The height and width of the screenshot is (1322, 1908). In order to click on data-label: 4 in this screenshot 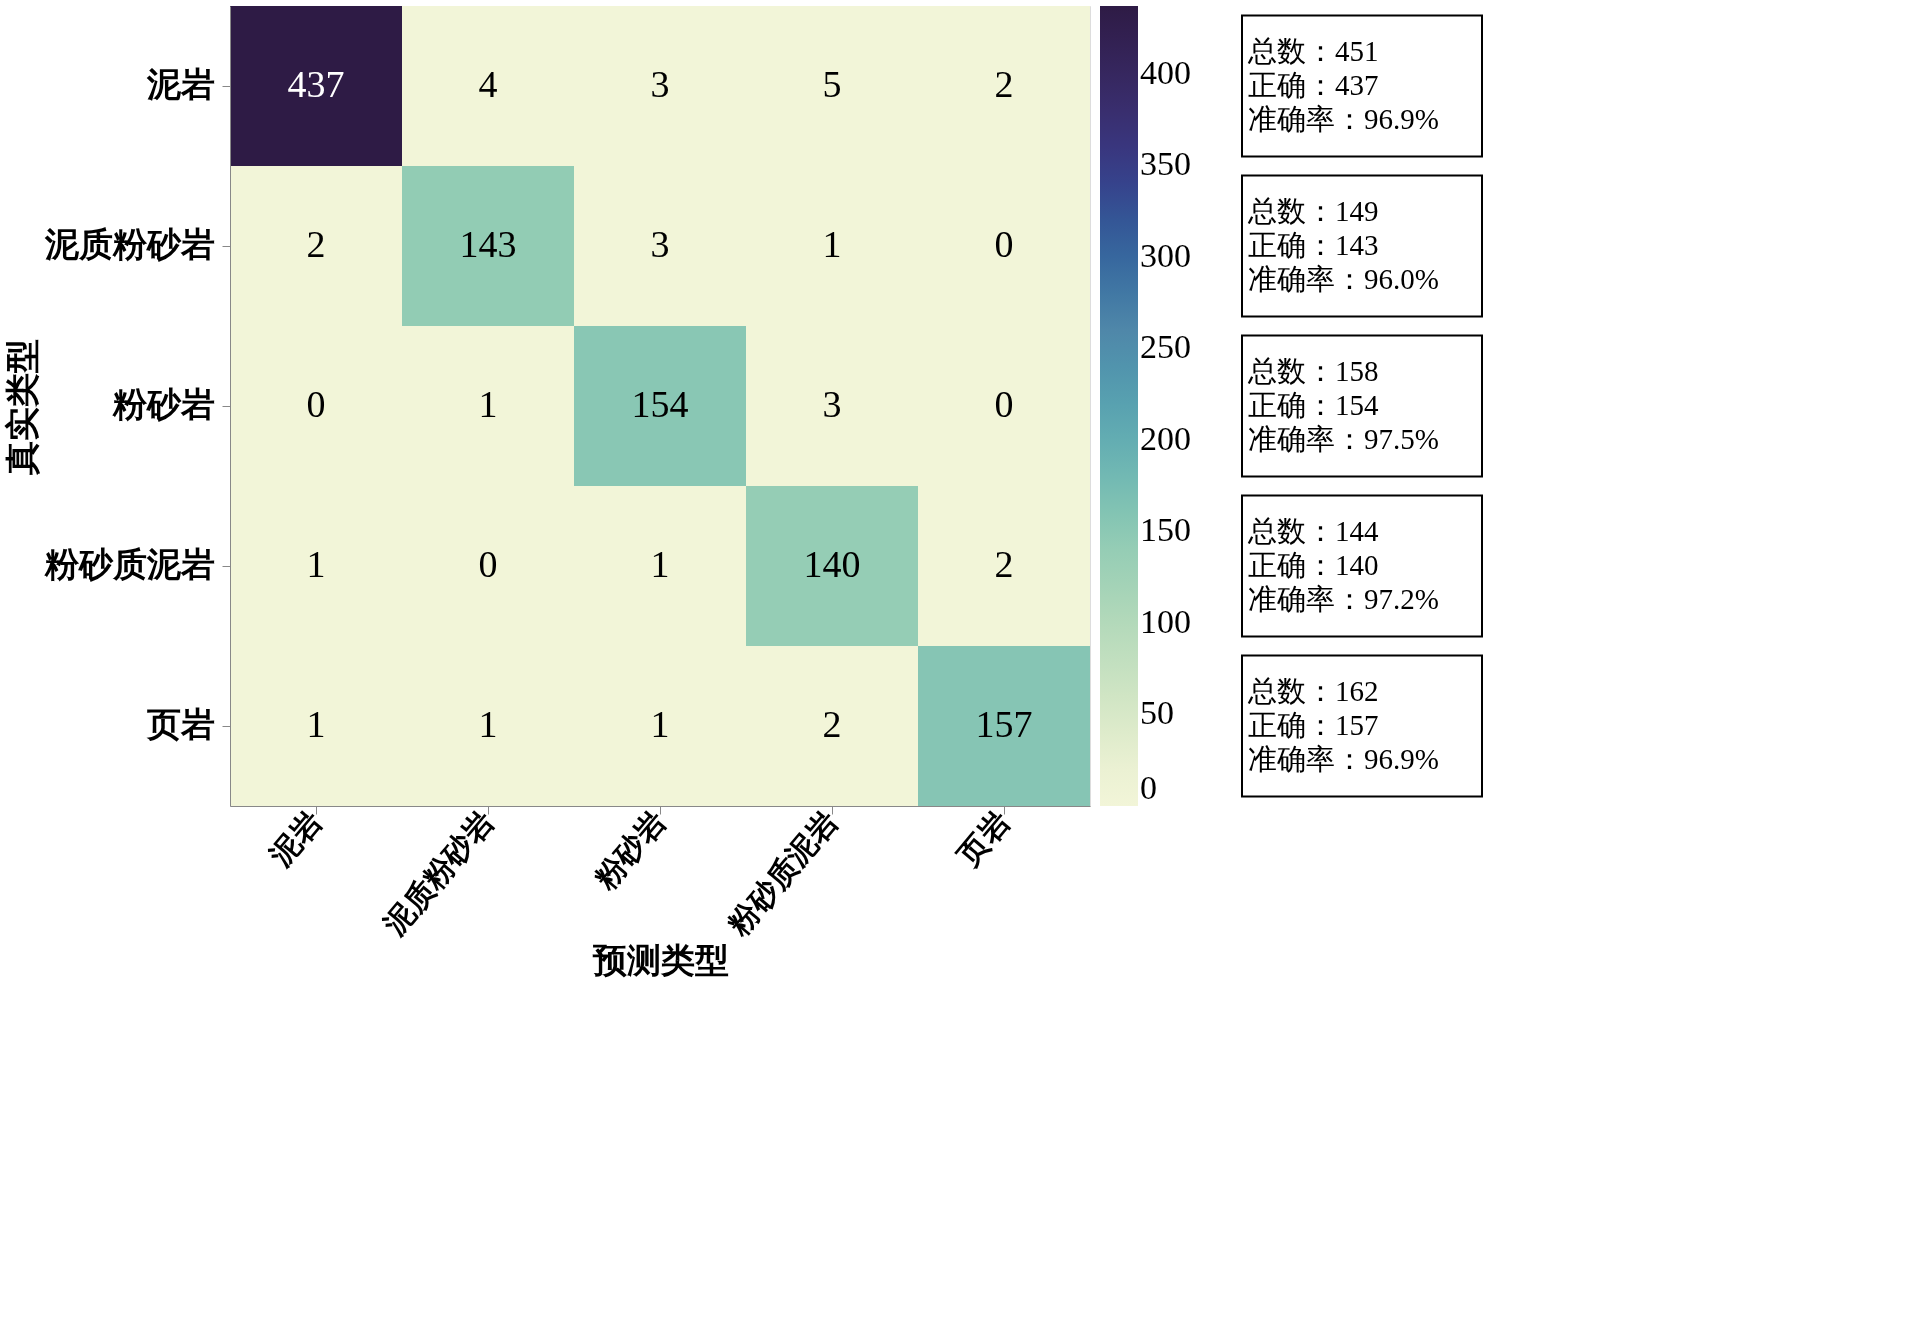, I will do `click(488, 84)`.